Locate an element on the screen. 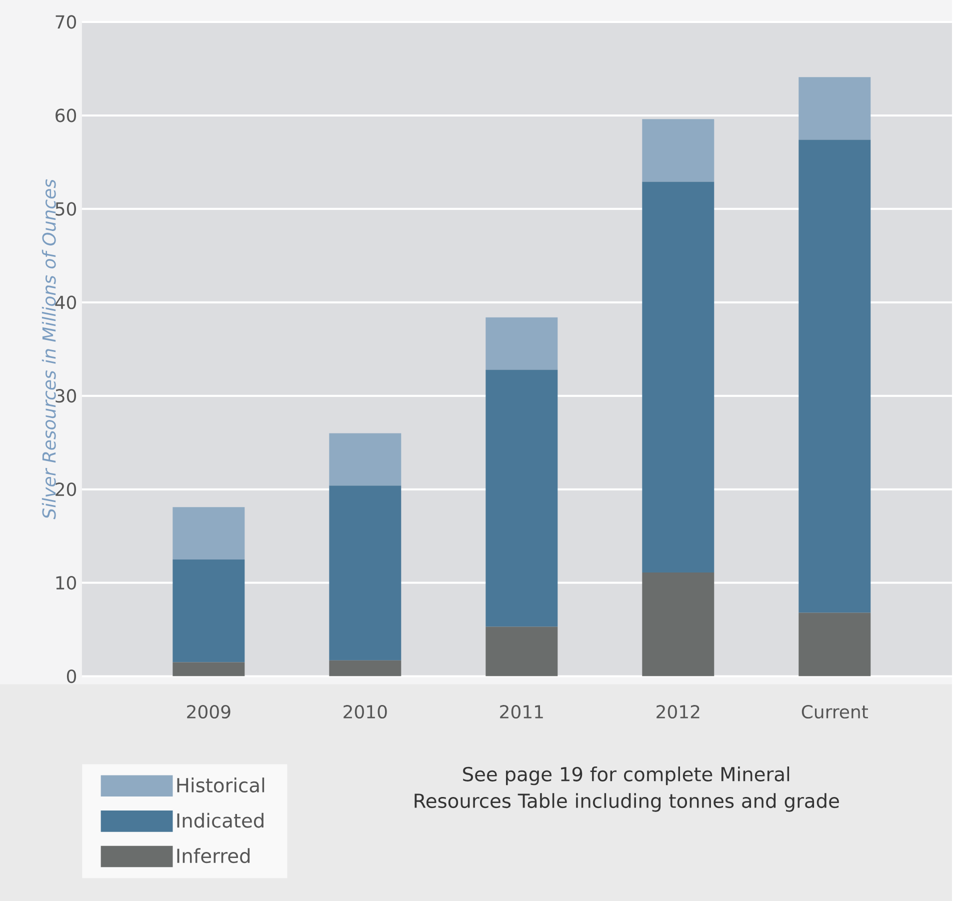 The width and height of the screenshot is (953, 901). y-tick-label: 10 is located at coordinates (66, 583).